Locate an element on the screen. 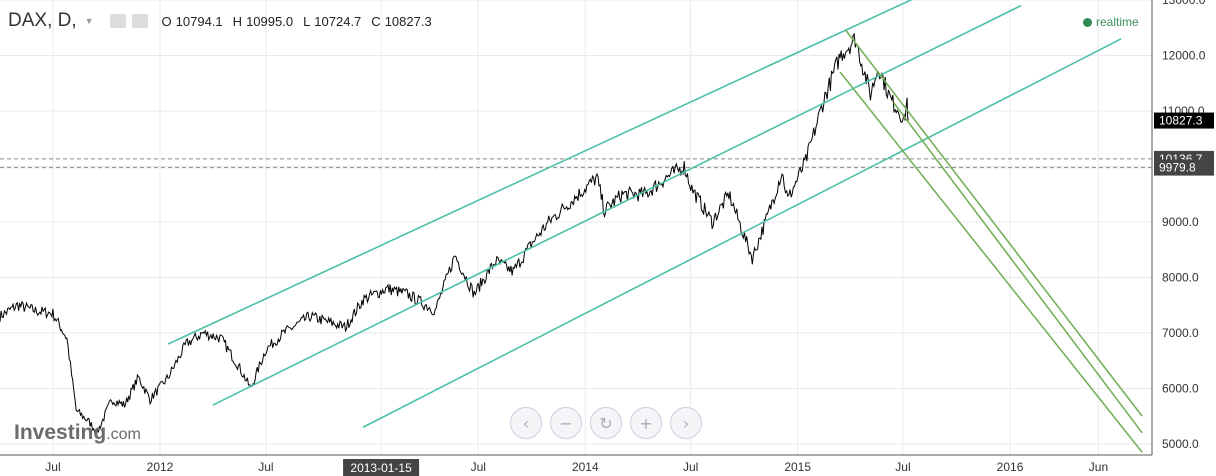 The image size is (1216, 476). x-tick-label: 2012 is located at coordinates (160, 467).